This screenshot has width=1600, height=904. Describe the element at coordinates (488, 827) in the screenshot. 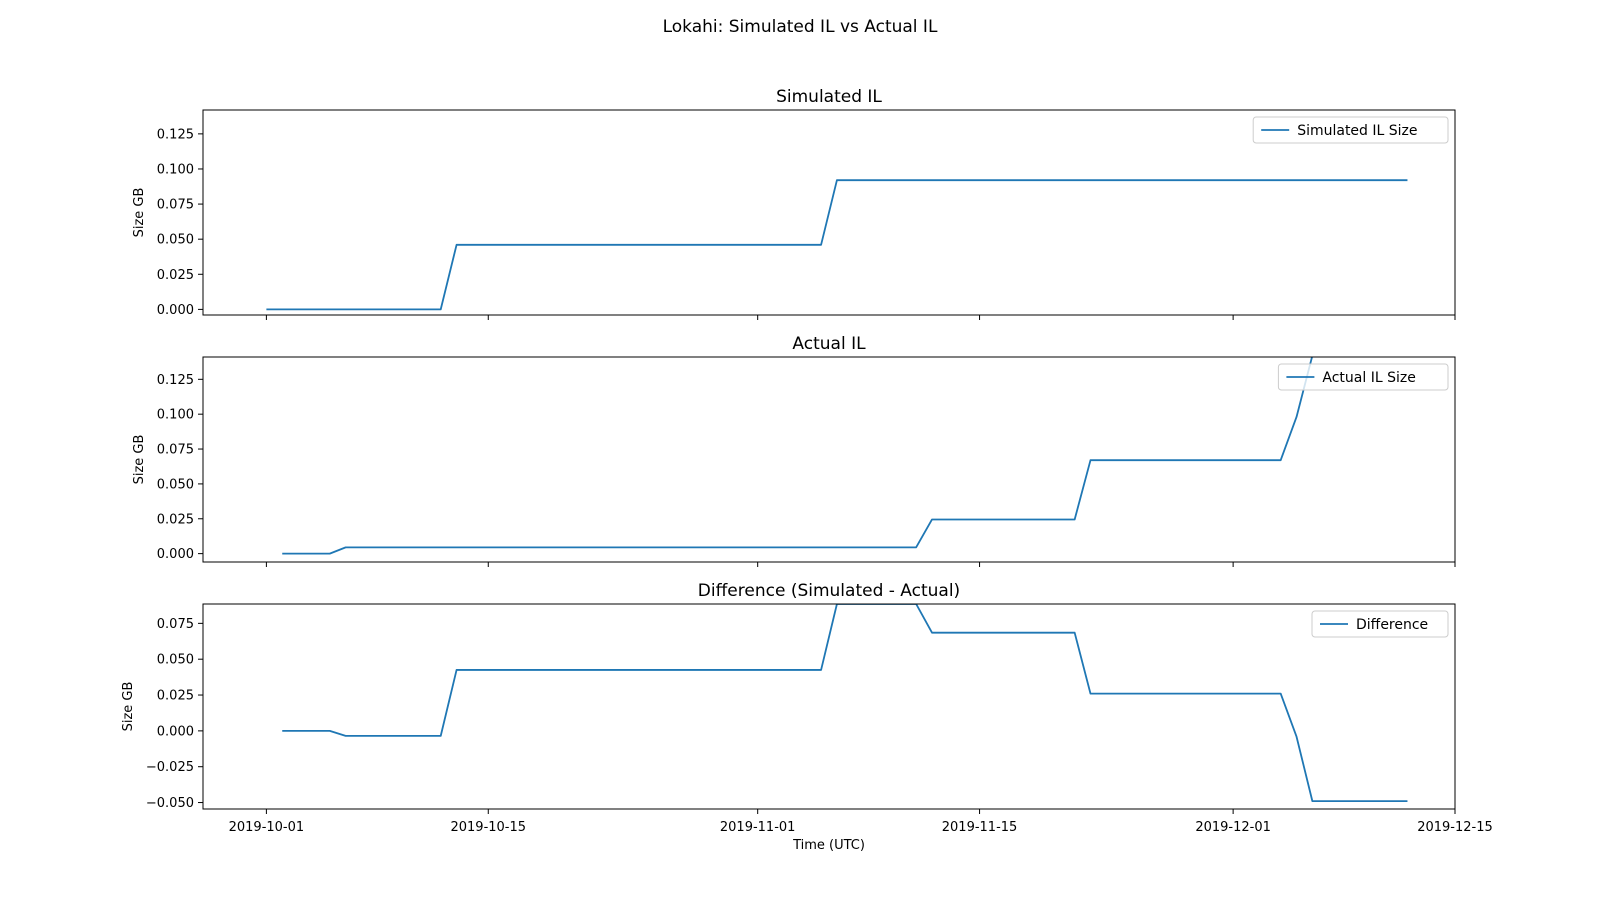

I see `x-tick-label: 2019-10-15` at that location.